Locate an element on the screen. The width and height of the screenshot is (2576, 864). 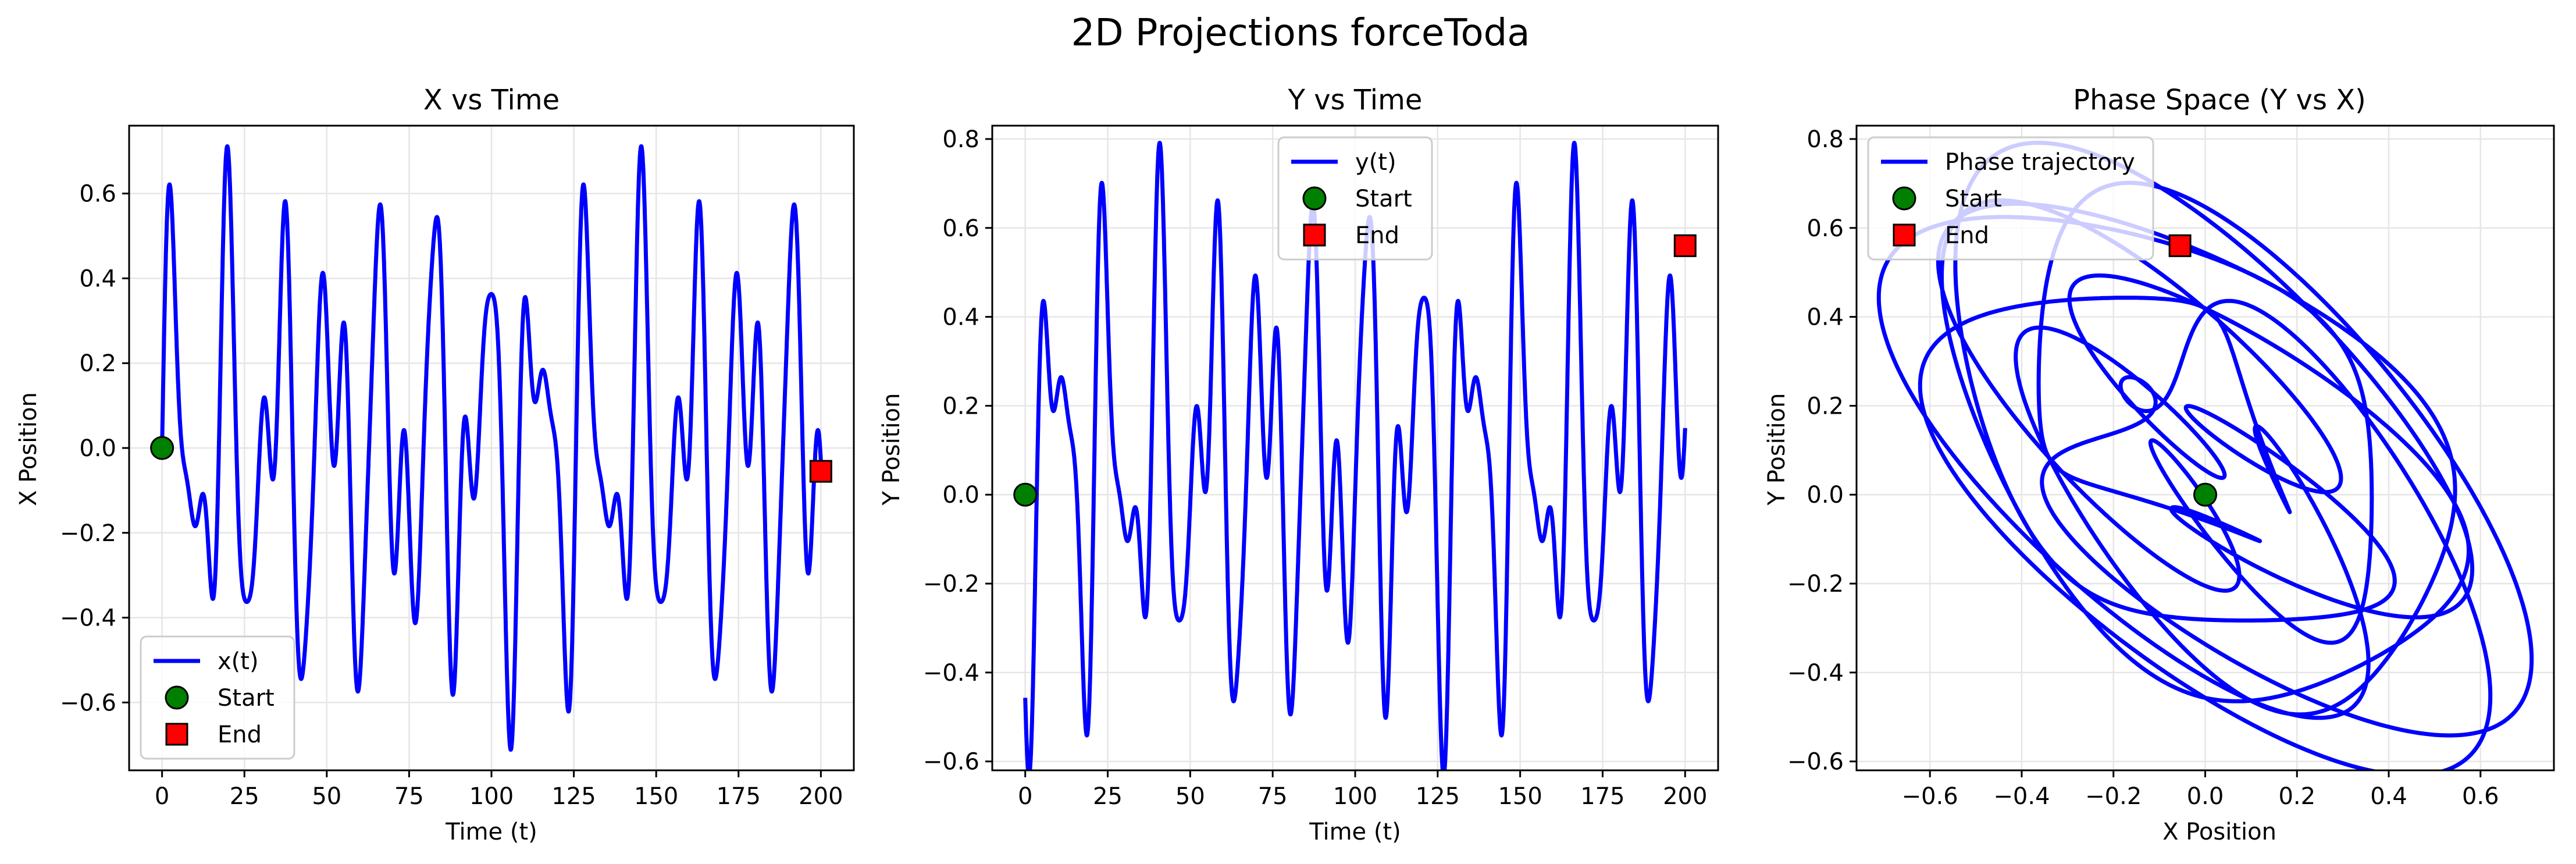
legend: y(t) Start End is located at coordinates (1355, 198).